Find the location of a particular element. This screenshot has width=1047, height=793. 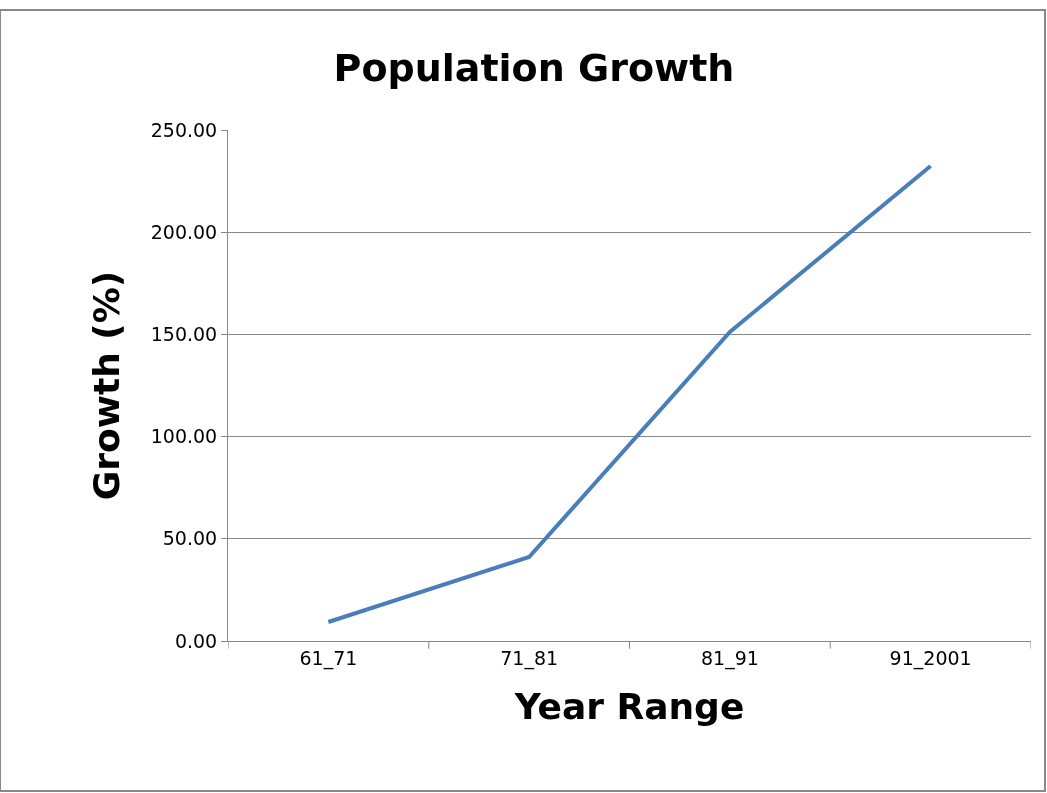

y-tick-label: 50.00 is located at coordinates (190, 538).